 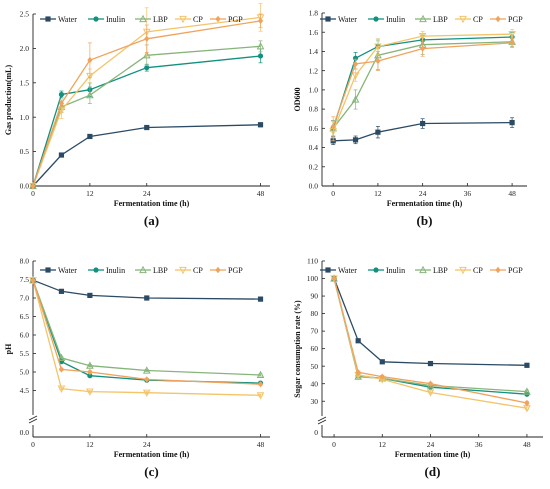 I want to click on x-axis-label: Fermentation time (h), so click(x=152, y=454).